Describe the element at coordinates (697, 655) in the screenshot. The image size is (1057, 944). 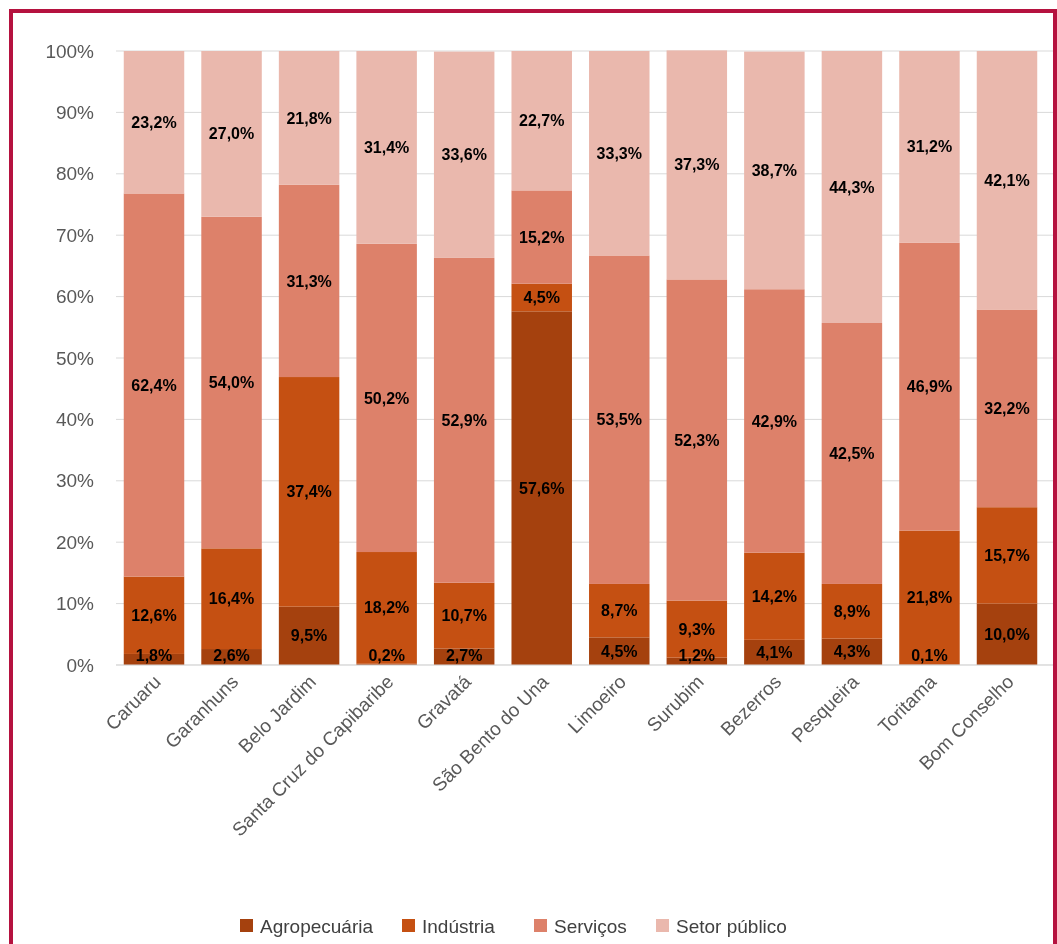
I see `data-label: 1,2%` at that location.